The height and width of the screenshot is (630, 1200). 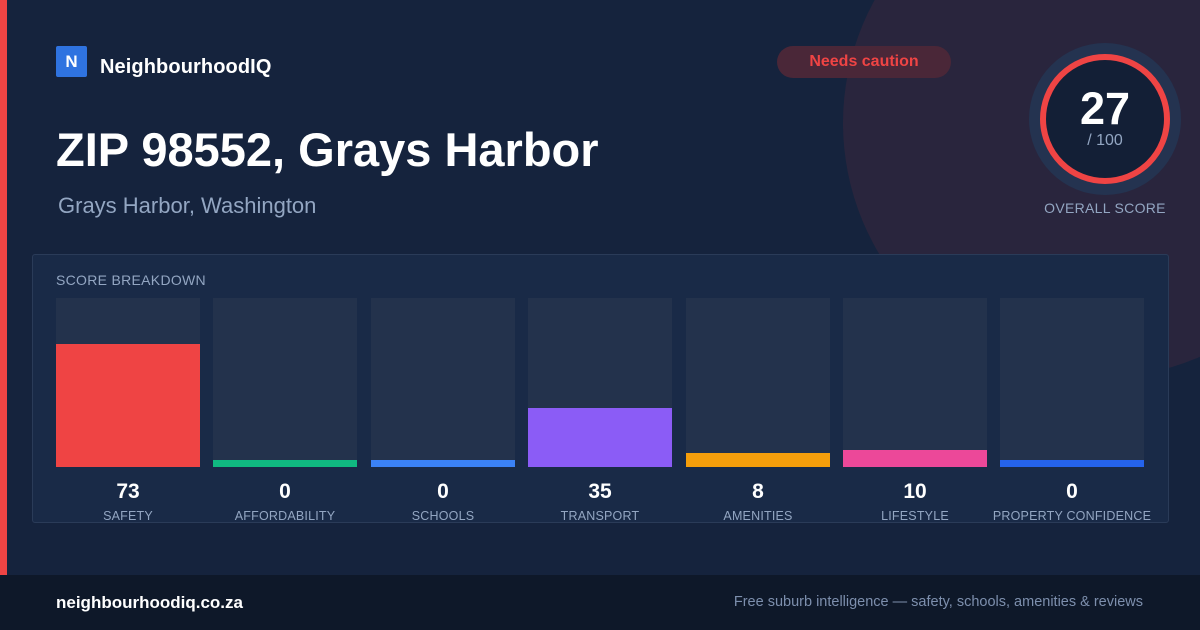 I want to click on bar-category-label: AMENITIES, so click(x=758, y=516).